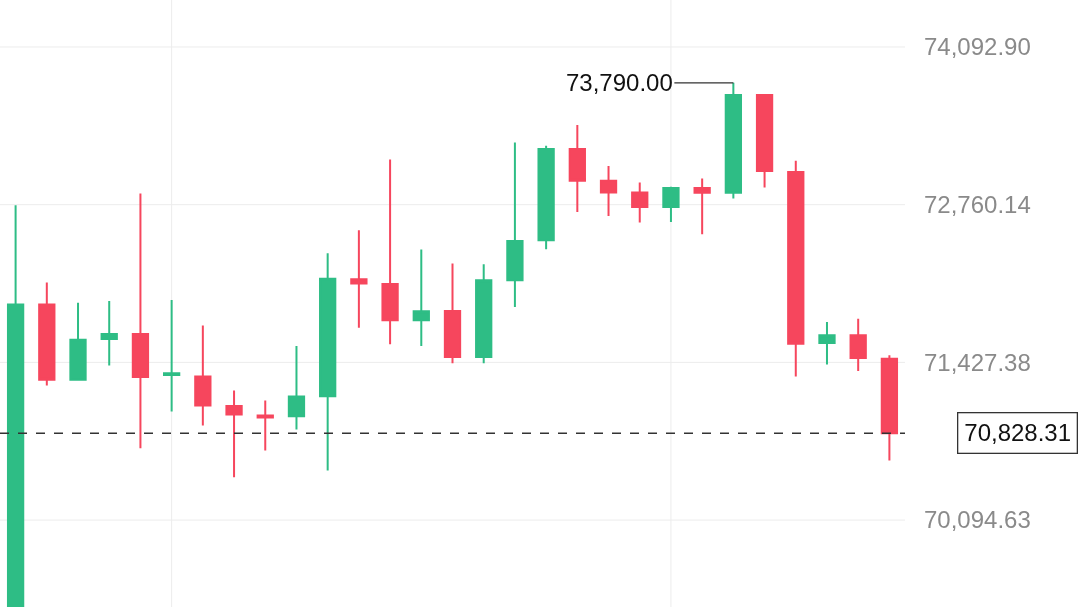  I want to click on y-tick-label: 70,094.63, so click(977, 520).